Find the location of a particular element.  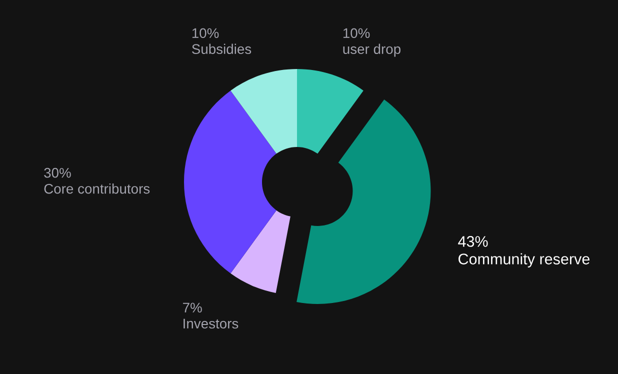

slice-label: user drop is located at coordinates (371, 50).